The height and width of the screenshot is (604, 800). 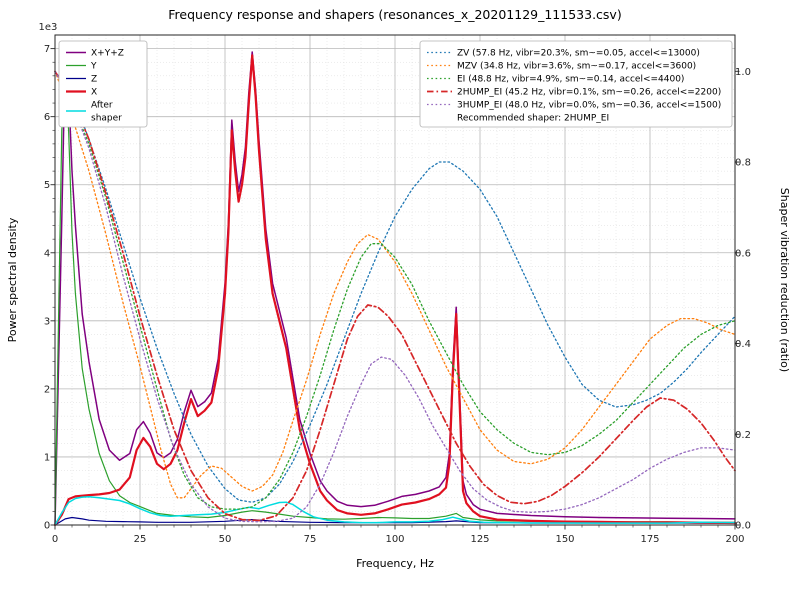 I want to click on x-tick-label: 125, so click(x=479, y=539).